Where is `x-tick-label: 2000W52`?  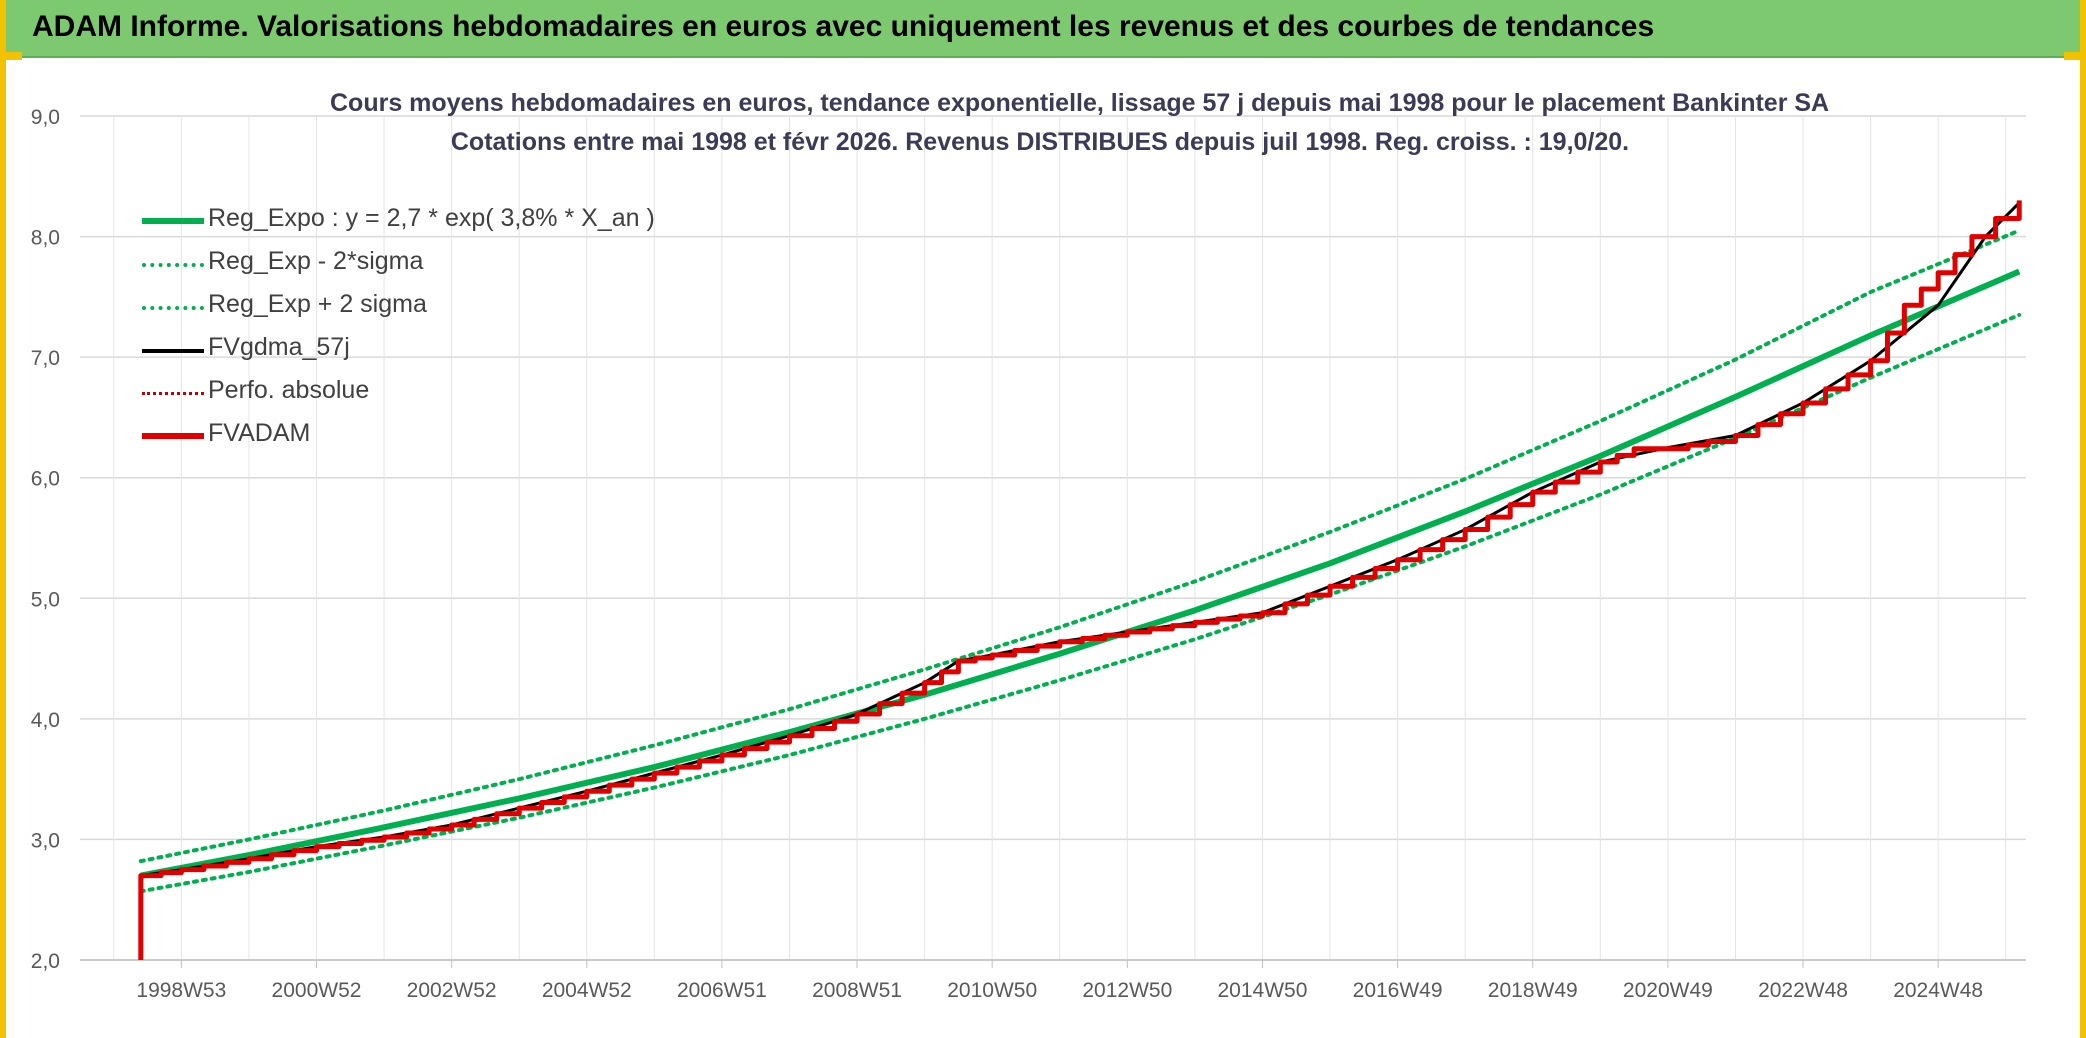 x-tick-label: 2000W52 is located at coordinates (317, 990).